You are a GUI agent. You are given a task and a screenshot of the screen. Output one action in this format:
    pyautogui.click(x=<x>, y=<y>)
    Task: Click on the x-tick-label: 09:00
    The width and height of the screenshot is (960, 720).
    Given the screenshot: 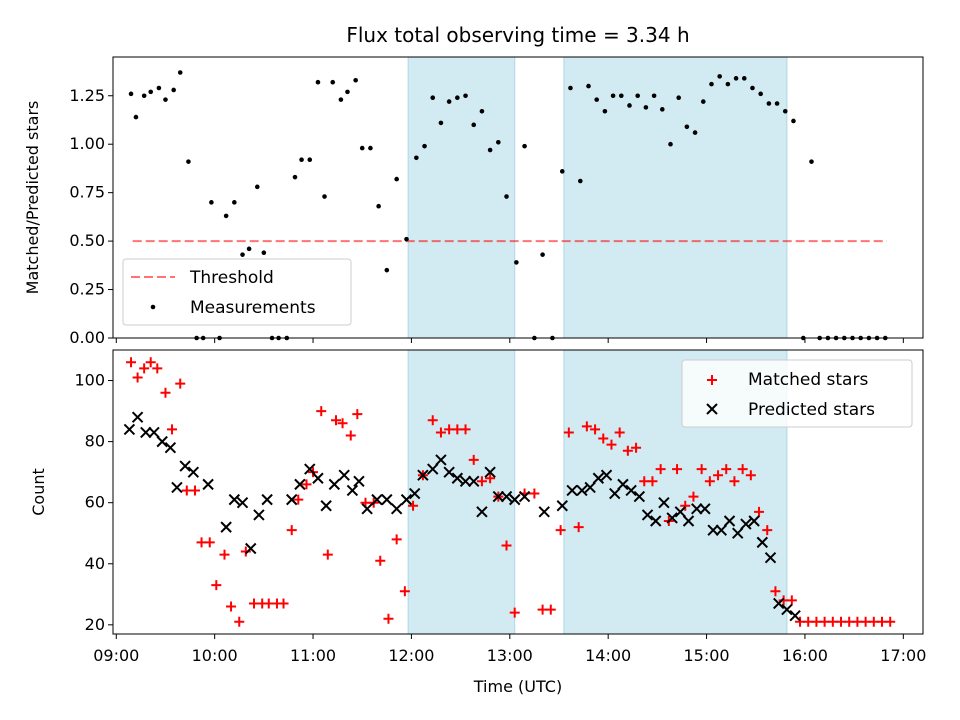 What is the action you would take?
    pyautogui.click(x=116, y=655)
    